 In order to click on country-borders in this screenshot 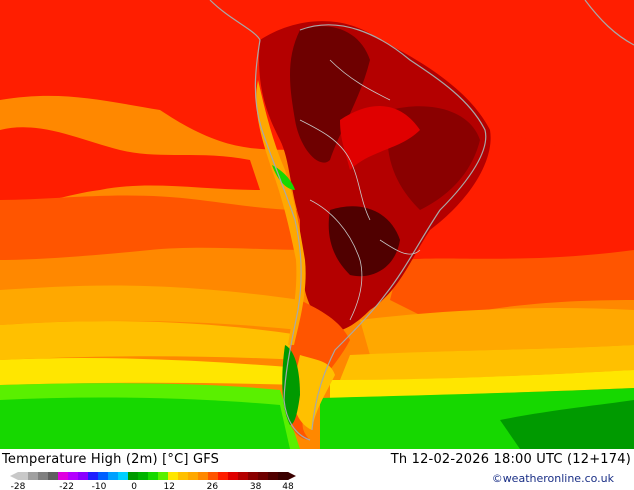, I will do `click(360, 190)`.